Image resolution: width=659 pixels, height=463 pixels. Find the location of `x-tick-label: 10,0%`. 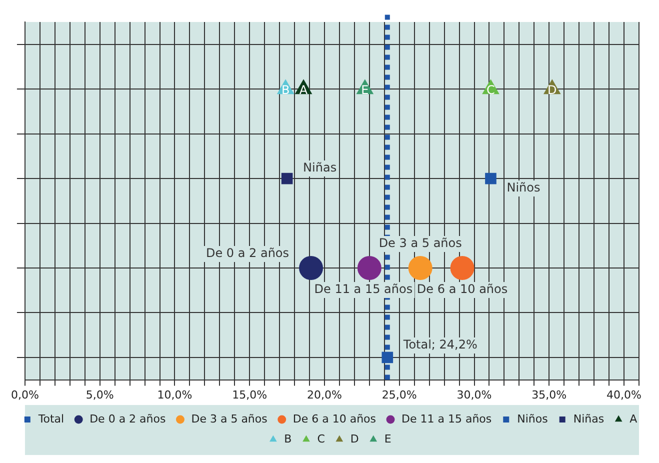

x-tick-label: 10,0% is located at coordinates (174, 395).